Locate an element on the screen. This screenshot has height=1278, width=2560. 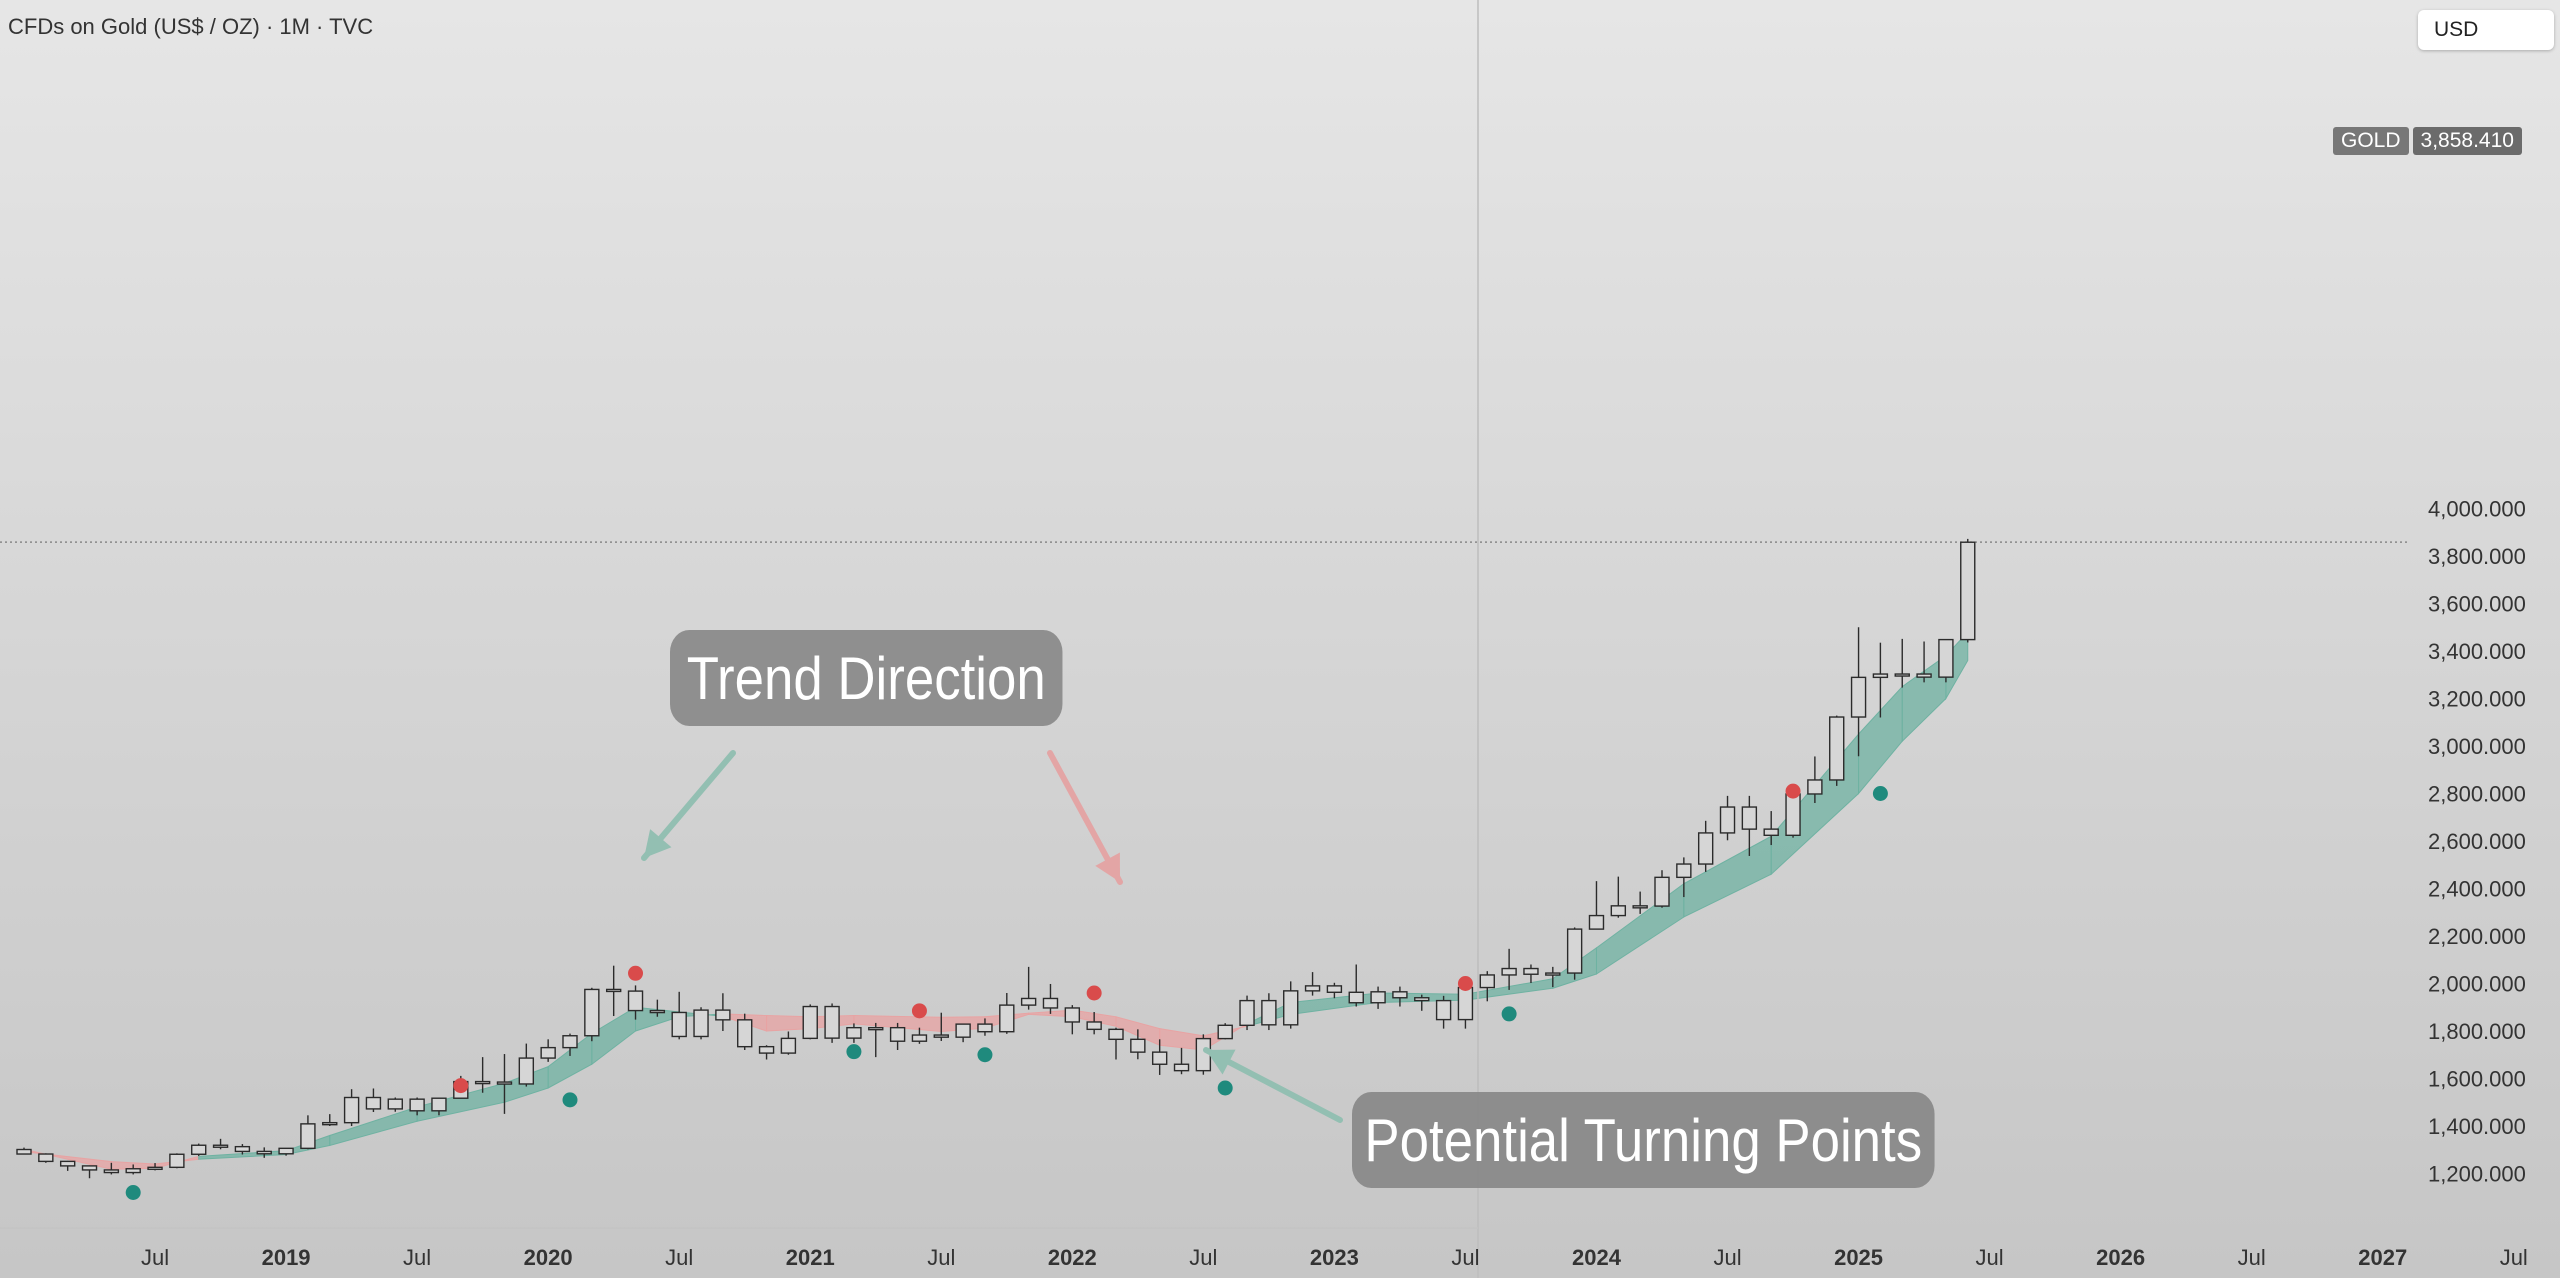
price-tag-symbol: GOLD is located at coordinates (2371, 141).